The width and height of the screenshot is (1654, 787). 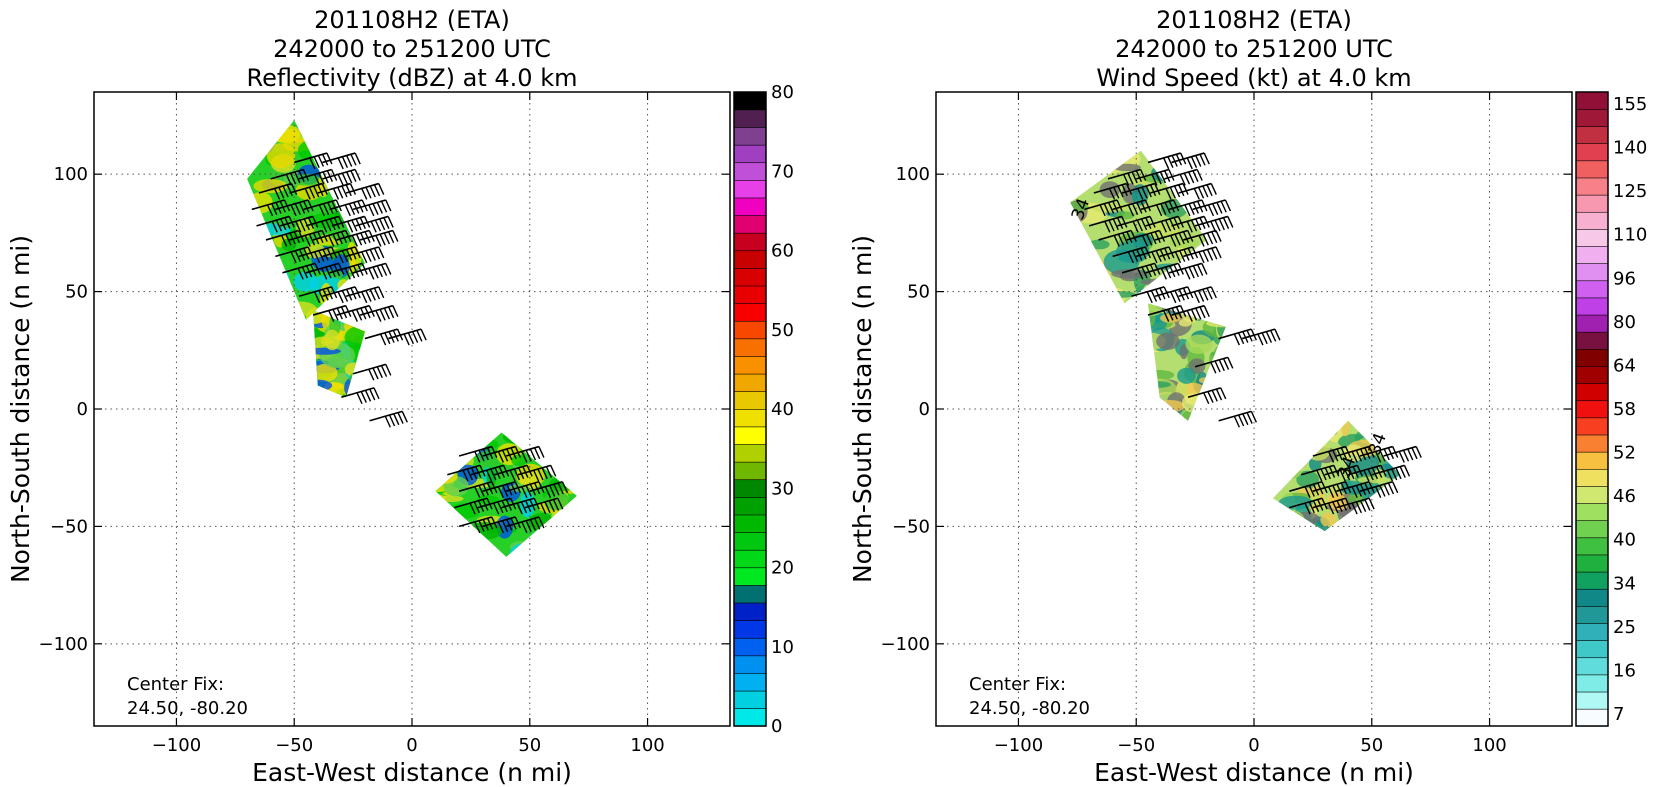 I want to click on y-axis-label: North-South distance (n mi), so click(x=20, y=409).